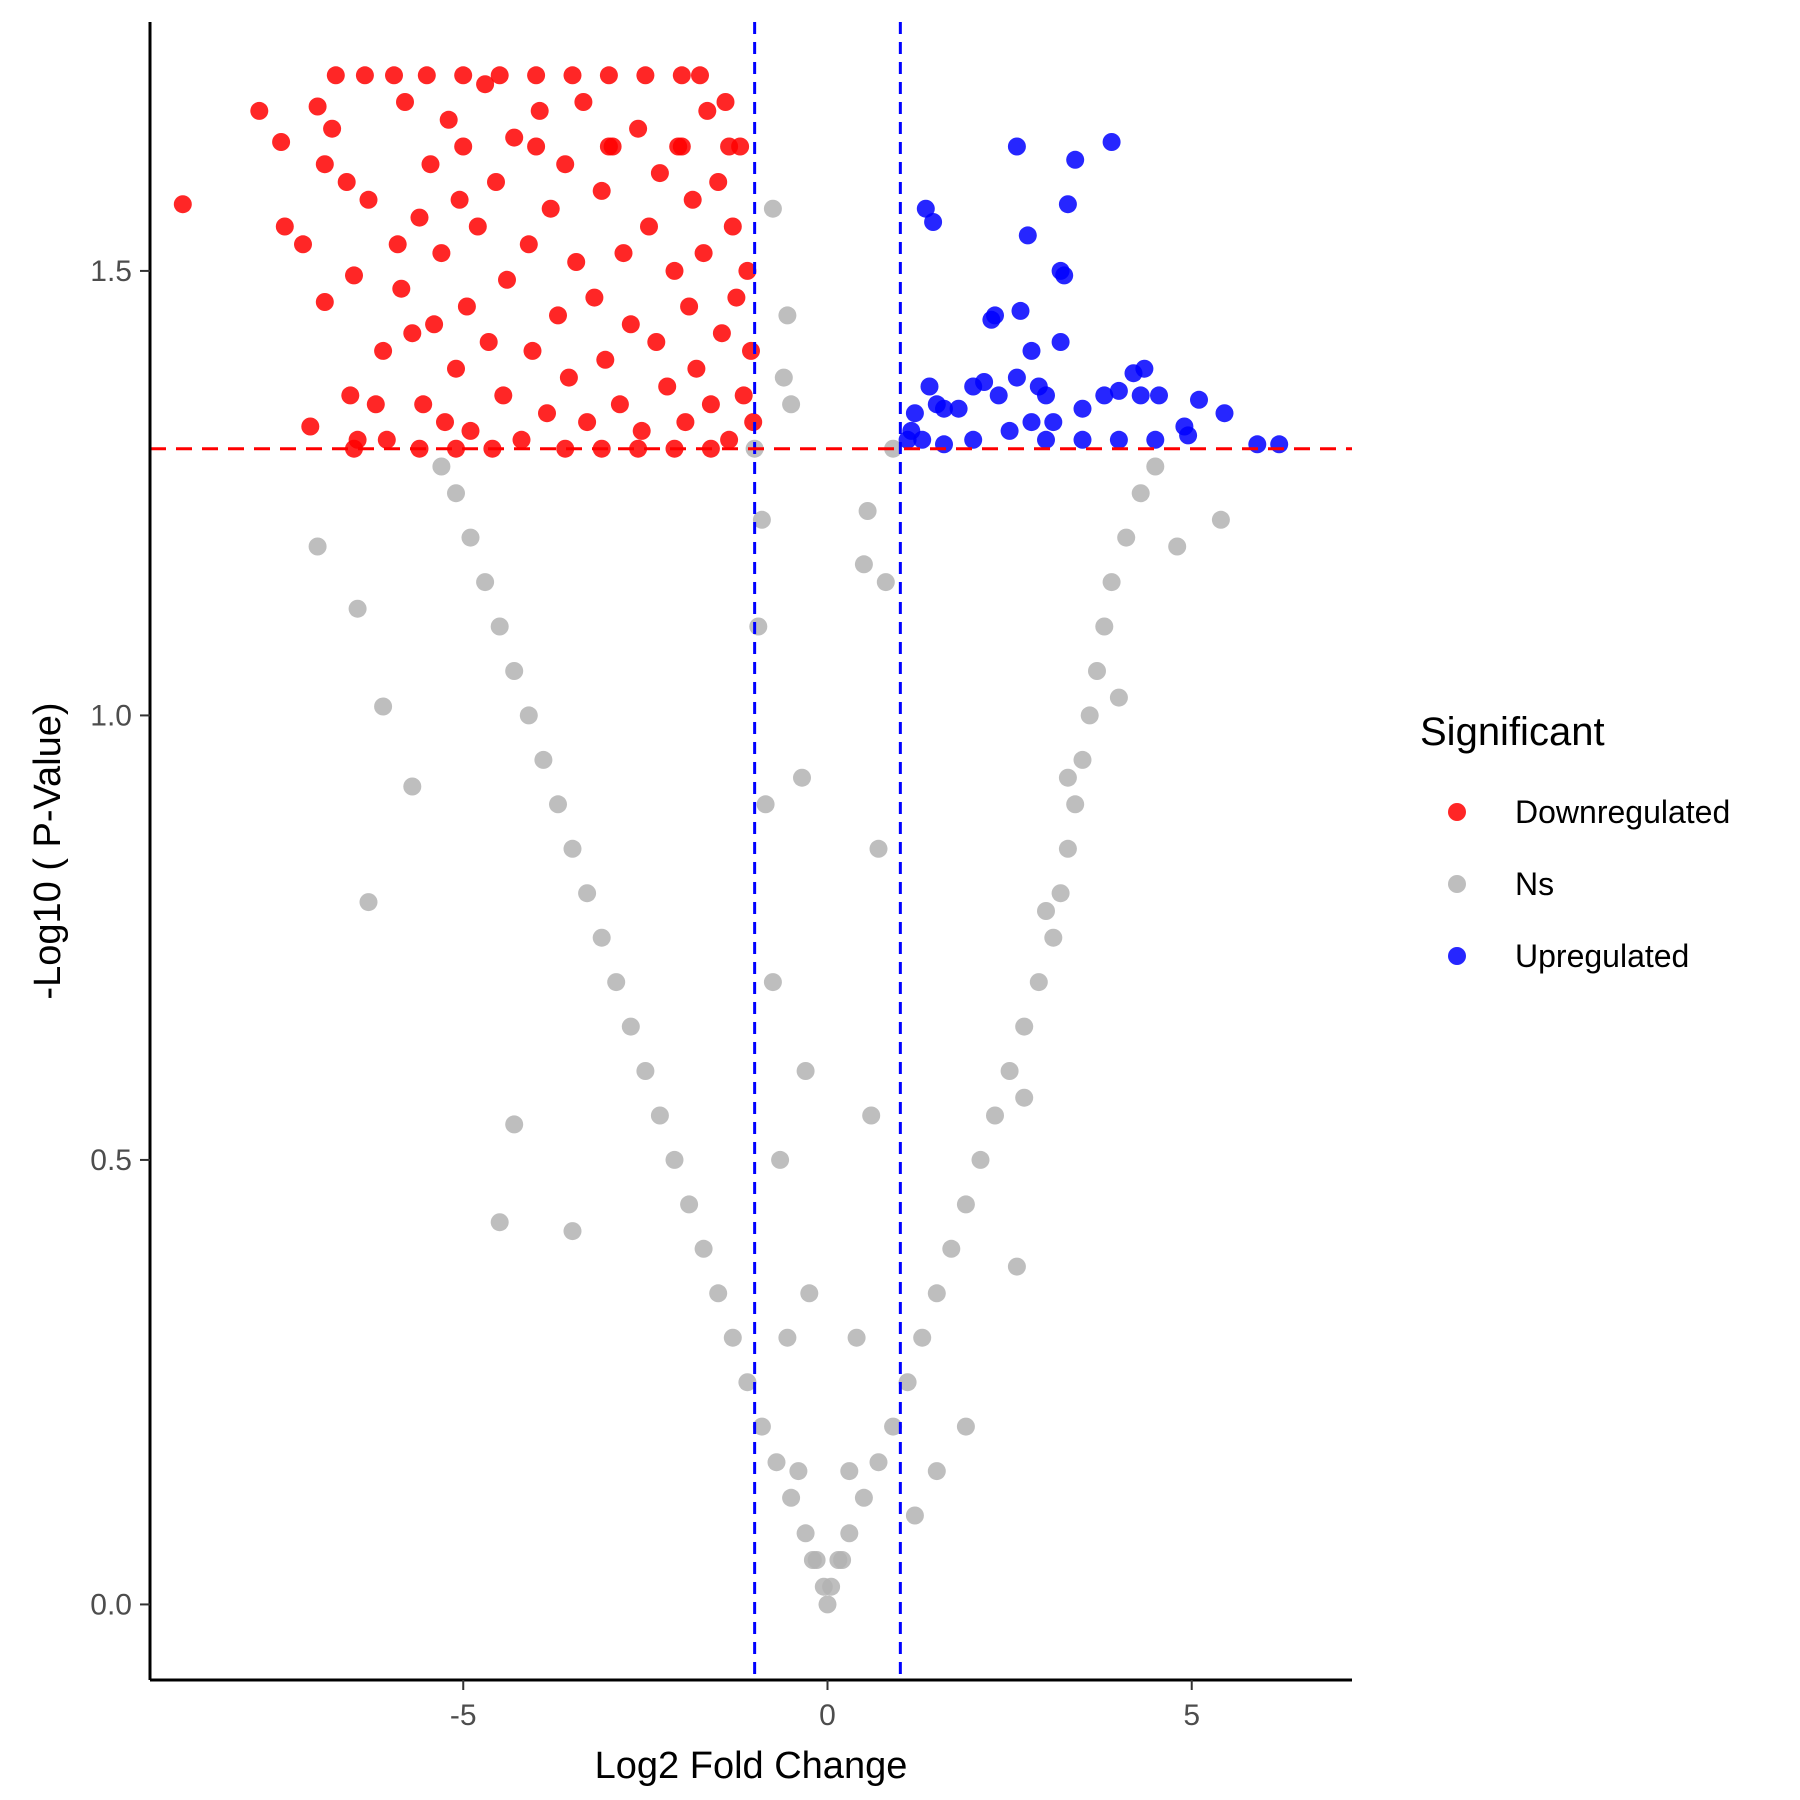 This screenshot has width=1800, height=1800. What do you see at coordinates (48, 850) in the screenshot?
I see `y-axis-title: -Log10 ( P-Value)` at bounding box center [48, 850].